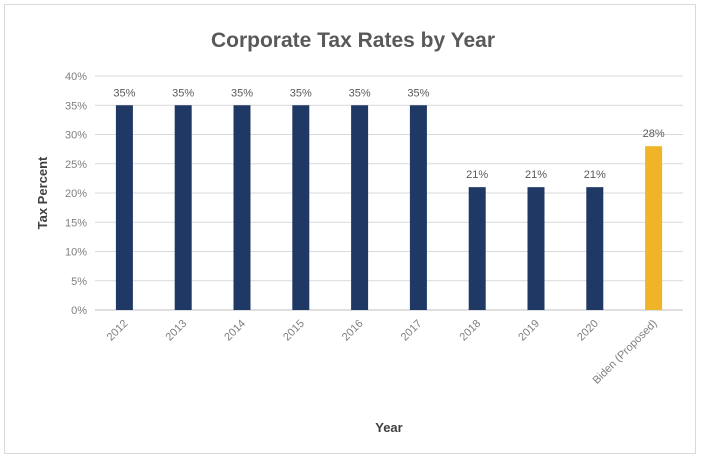 Image resolution: width=706 pixels, height=470 pixels. Describe the element at coordinates (76, 77) in the screenshot. I see `y-tick-label: 40%` at that location.